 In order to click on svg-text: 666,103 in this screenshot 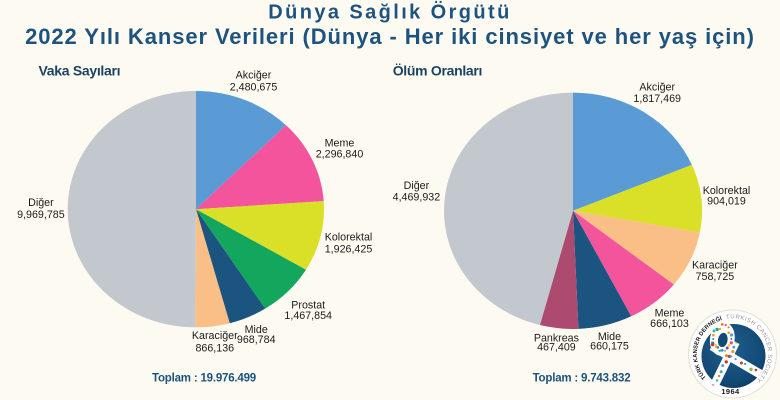, I will do `click(669, 324)`.